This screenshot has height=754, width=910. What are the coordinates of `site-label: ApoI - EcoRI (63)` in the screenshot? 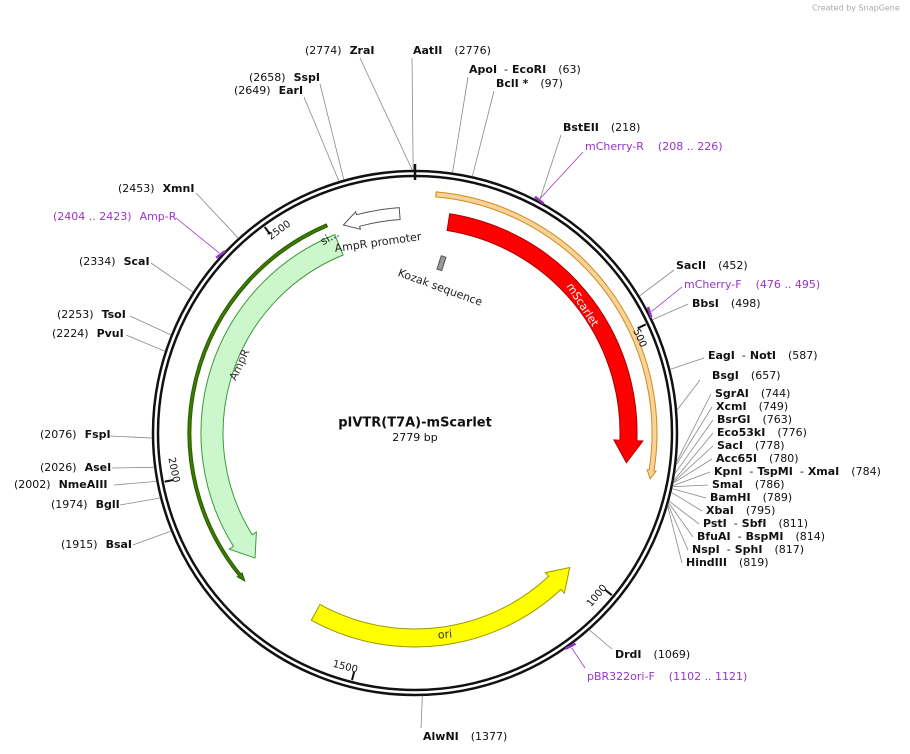 It's located at (525, 69).